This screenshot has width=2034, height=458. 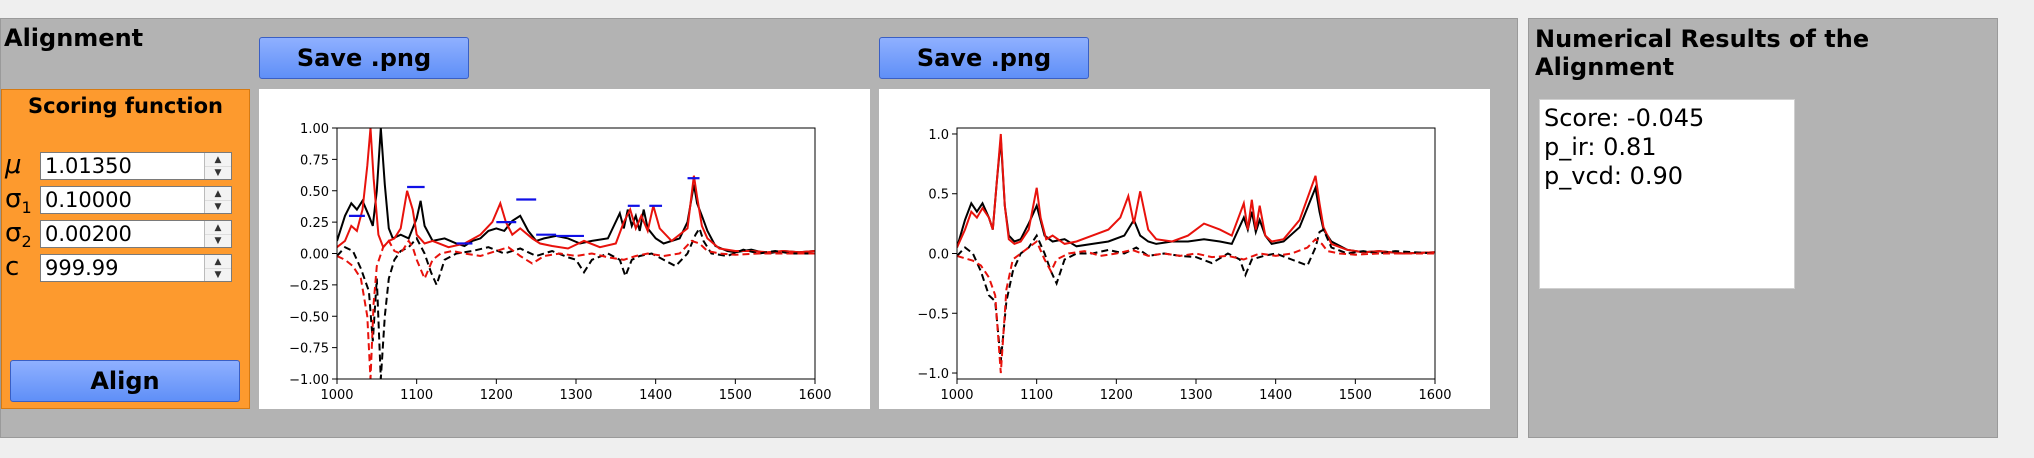 What do you see at coordinates (136, 166) in the screenshot?
I see `mu-input: 1.01350 ▲ ▼` at bounding box center [136, 166].